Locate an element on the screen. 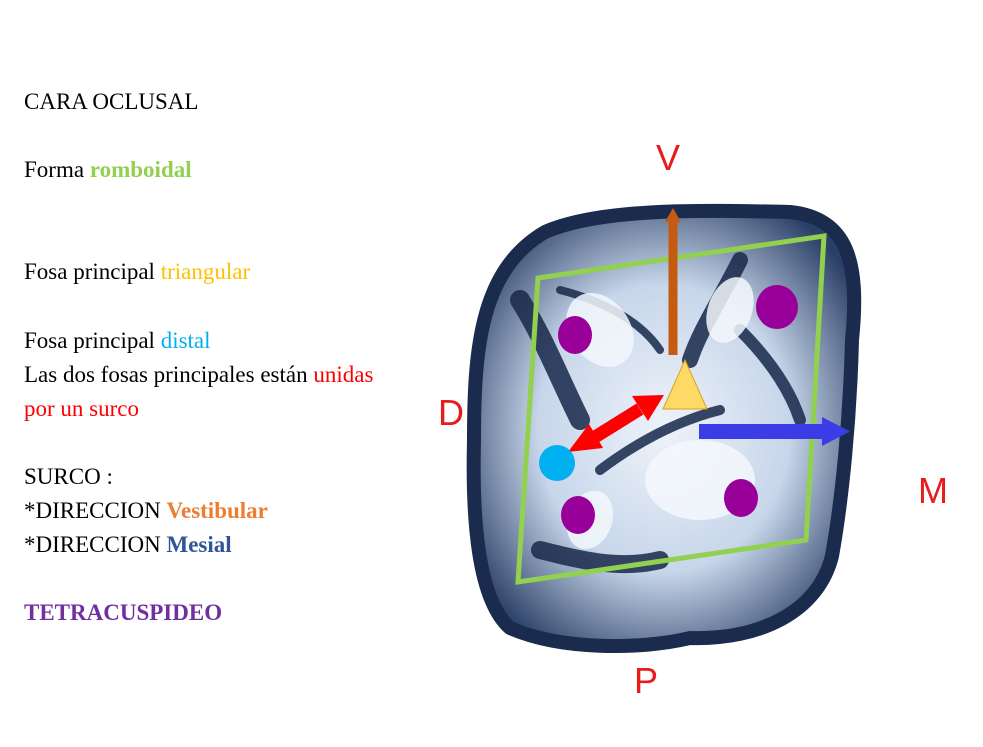  cusp-highlights is located at coordinates (660, 413).